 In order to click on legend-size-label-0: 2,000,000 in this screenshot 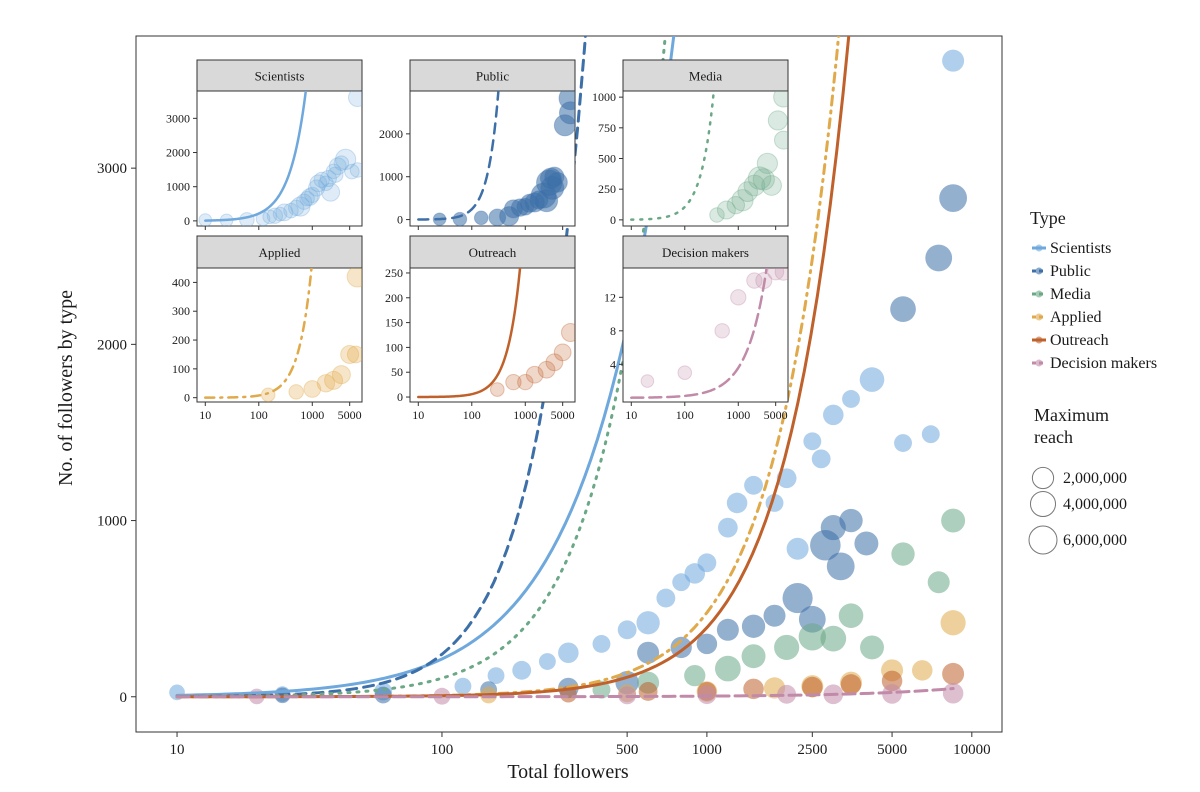, I will do `click(1095, 478)`.